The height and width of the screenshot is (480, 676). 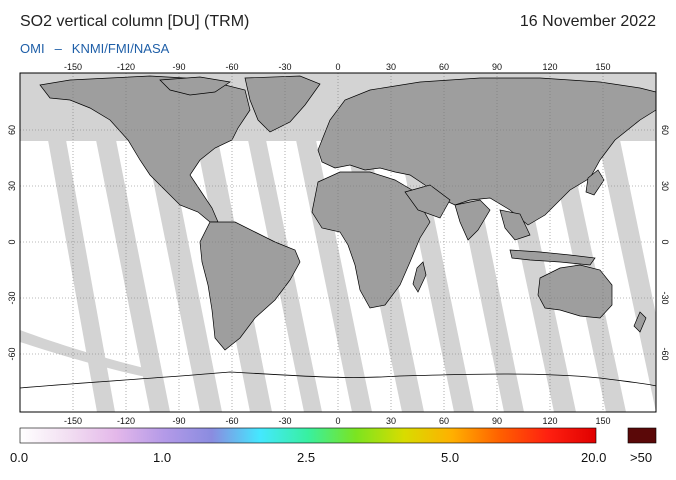 I want to click on australia, so click(x=575, y=291).